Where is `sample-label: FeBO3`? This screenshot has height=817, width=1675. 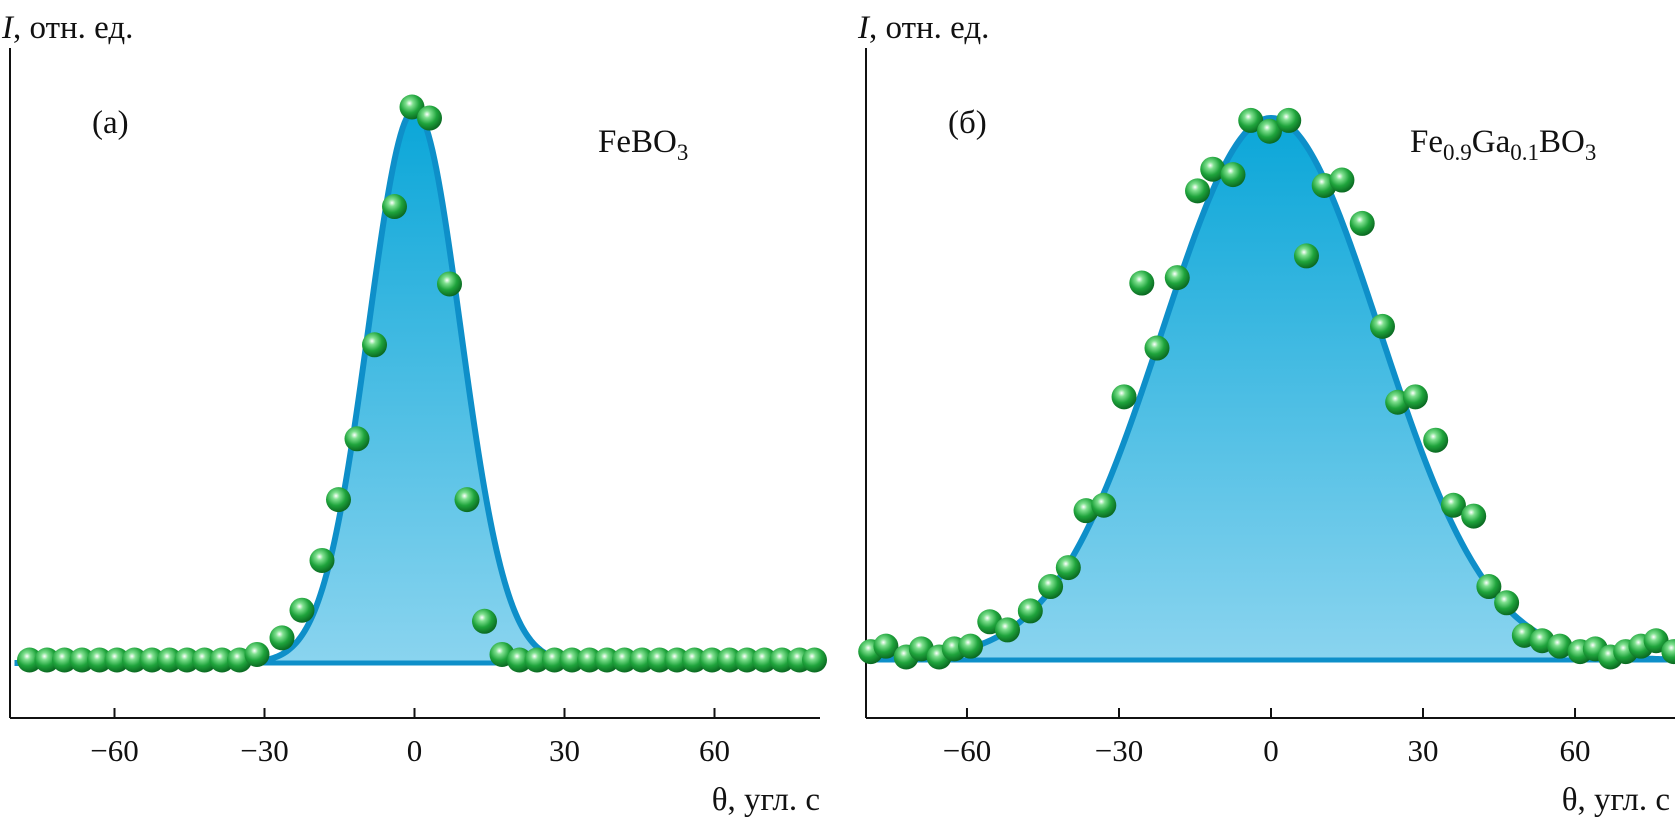
sample-label: FeBO3 is located at coordinates (643, 144).